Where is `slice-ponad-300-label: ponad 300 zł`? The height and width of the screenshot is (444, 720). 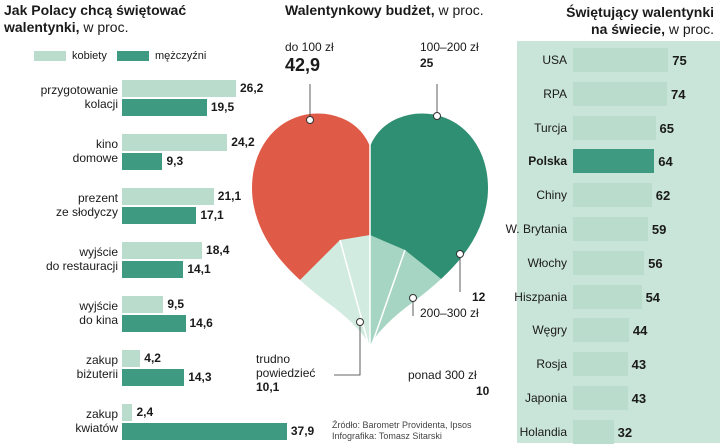 slice-ponad-300-label: ponad 300 zł is located at coordinates (442, 375).